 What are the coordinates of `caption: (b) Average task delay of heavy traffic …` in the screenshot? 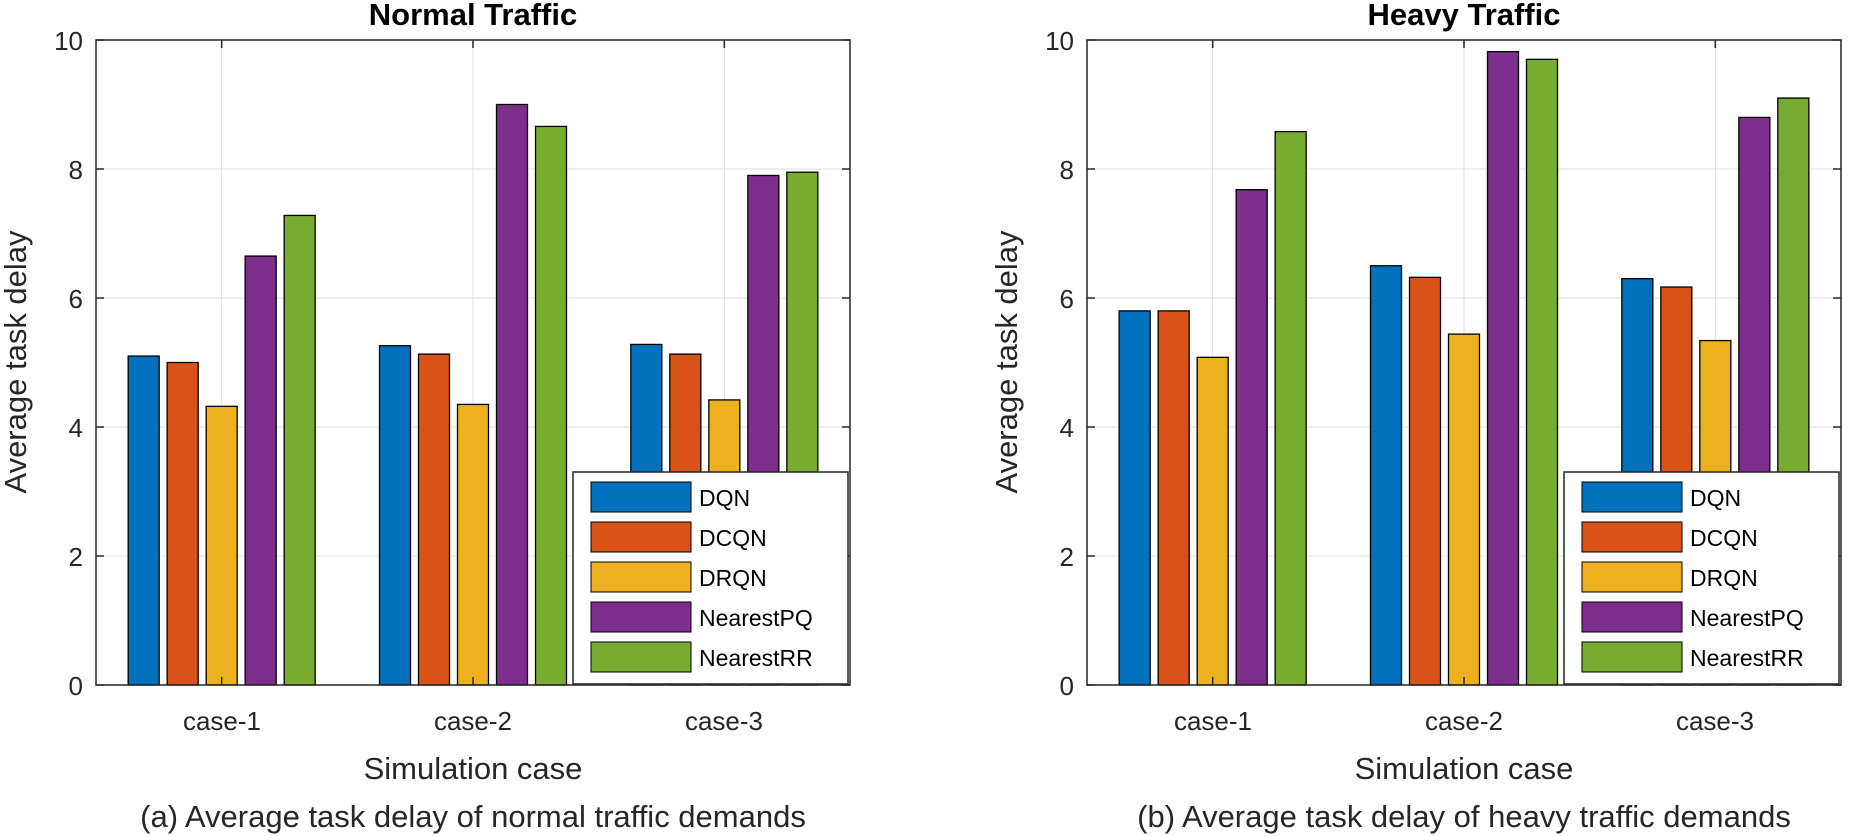 It's located at (1464, 816).